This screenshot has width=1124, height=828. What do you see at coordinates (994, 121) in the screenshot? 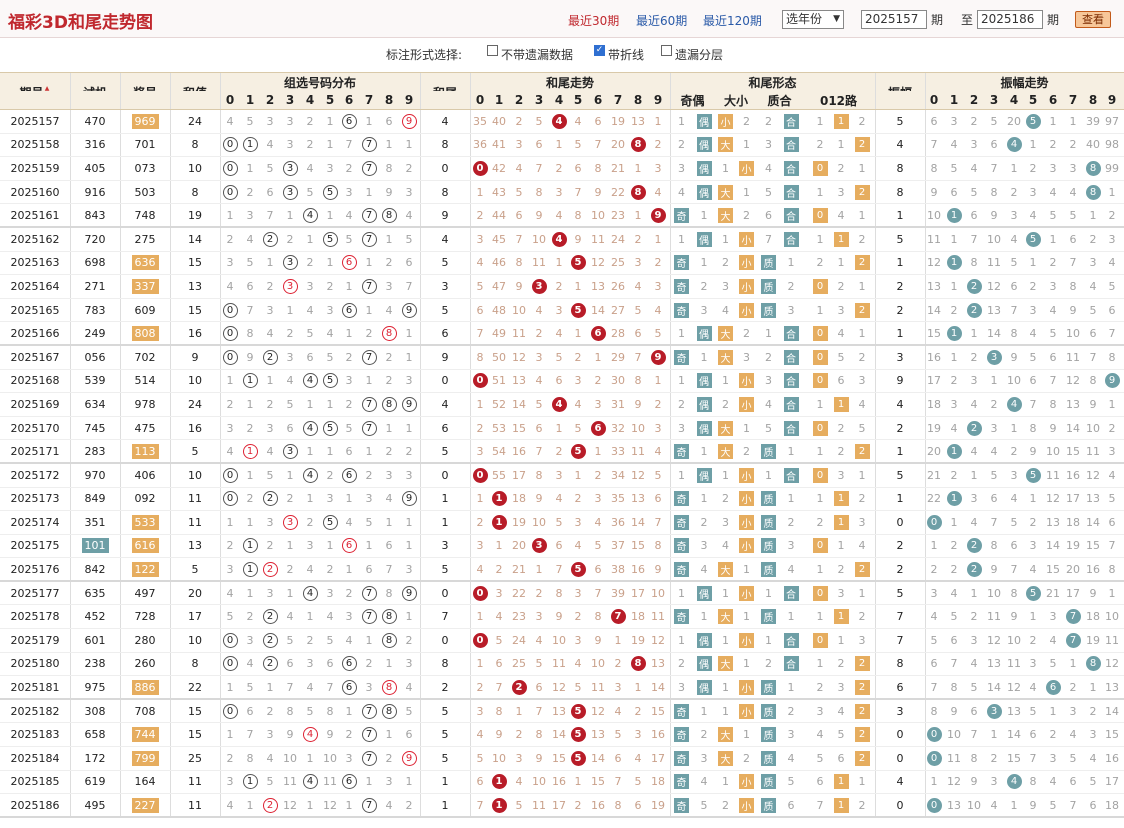
I see `amp-miss: 5` at bounding box center [994, 121].